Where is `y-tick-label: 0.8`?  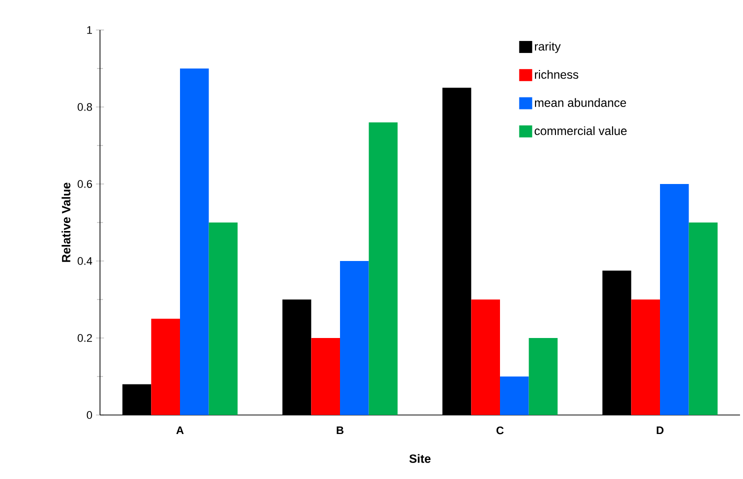
y-tick-label: 0.8 is located at coordinates (85, 107).